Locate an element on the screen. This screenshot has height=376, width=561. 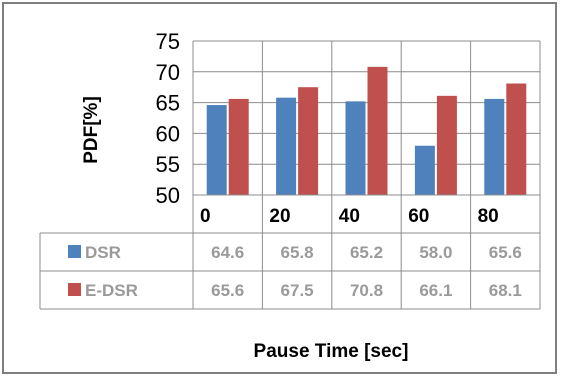
data-label: 66.1 is located at coordinates (435, 290).